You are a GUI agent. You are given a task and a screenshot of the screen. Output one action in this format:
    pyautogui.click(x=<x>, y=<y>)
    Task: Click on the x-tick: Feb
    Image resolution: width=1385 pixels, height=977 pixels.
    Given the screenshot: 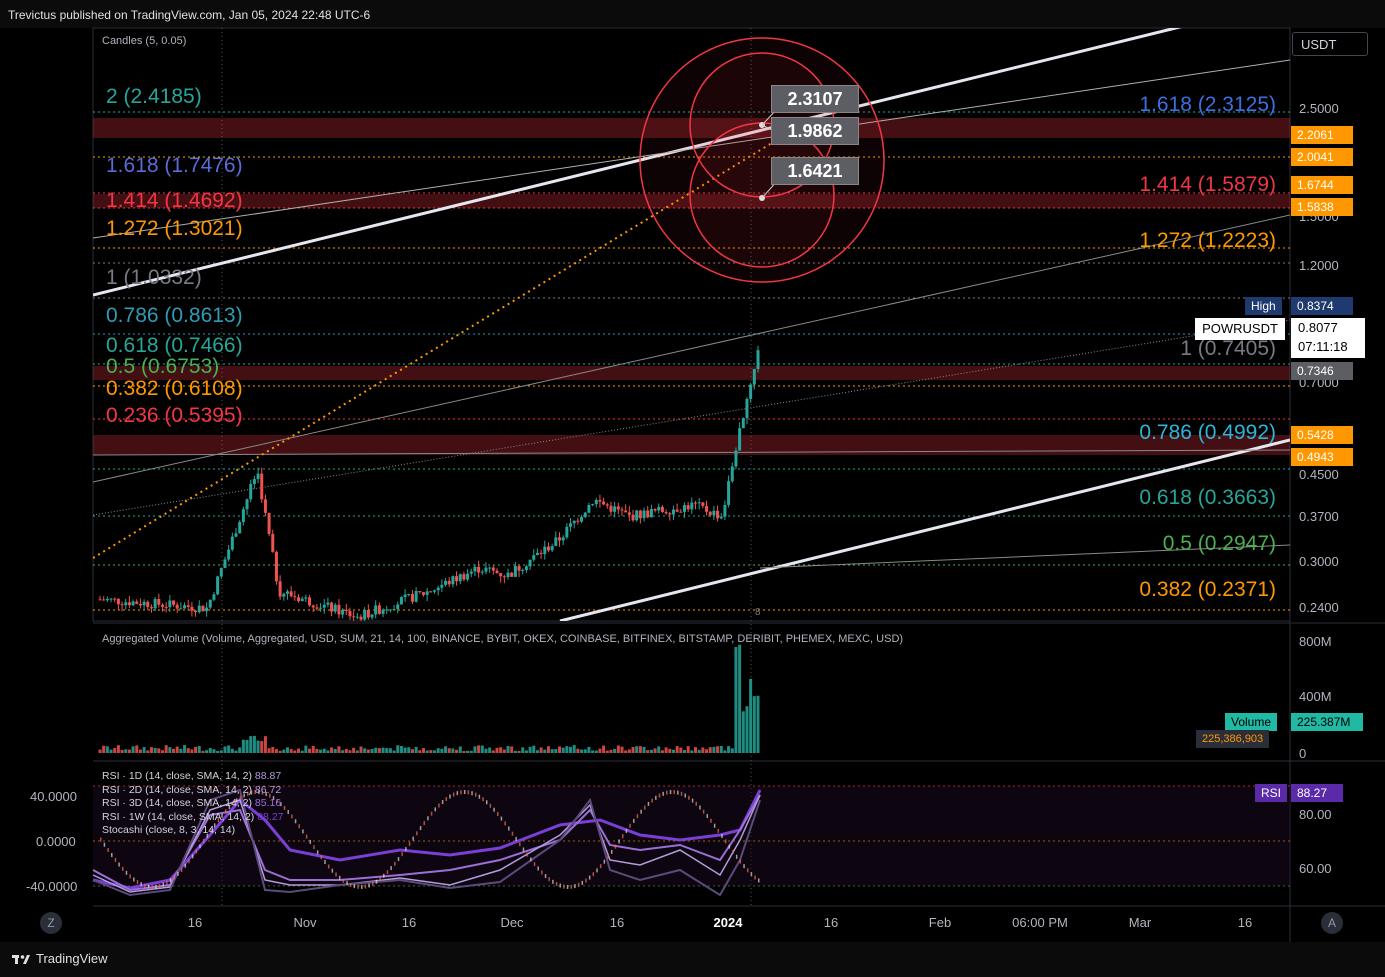 What is the action you would take?
    pyautogui.click(x=940, y=922)
    